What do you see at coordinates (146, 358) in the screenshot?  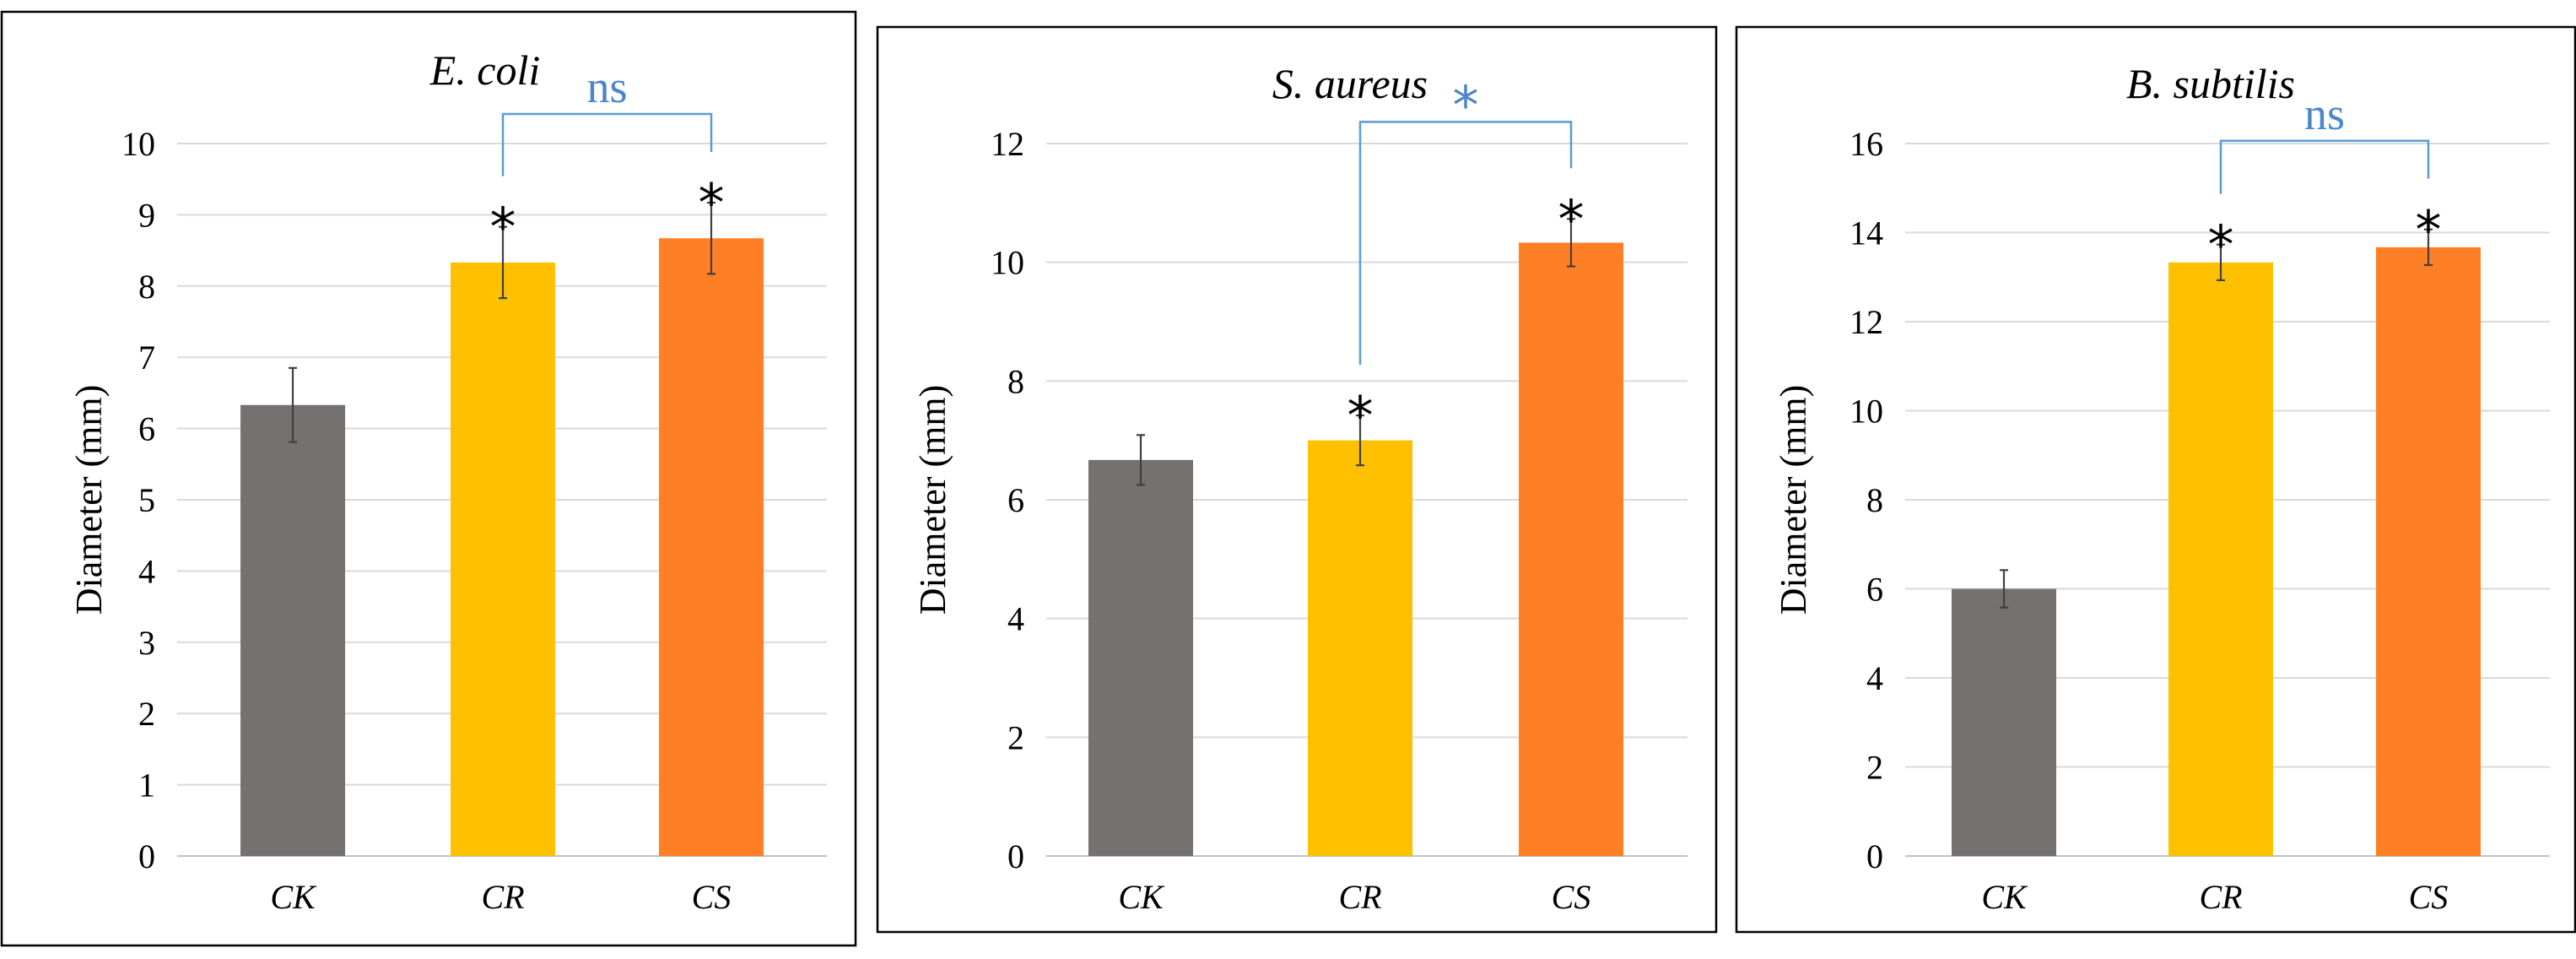 I see `y-tick-label: 7` at bounding box center [146, 358].